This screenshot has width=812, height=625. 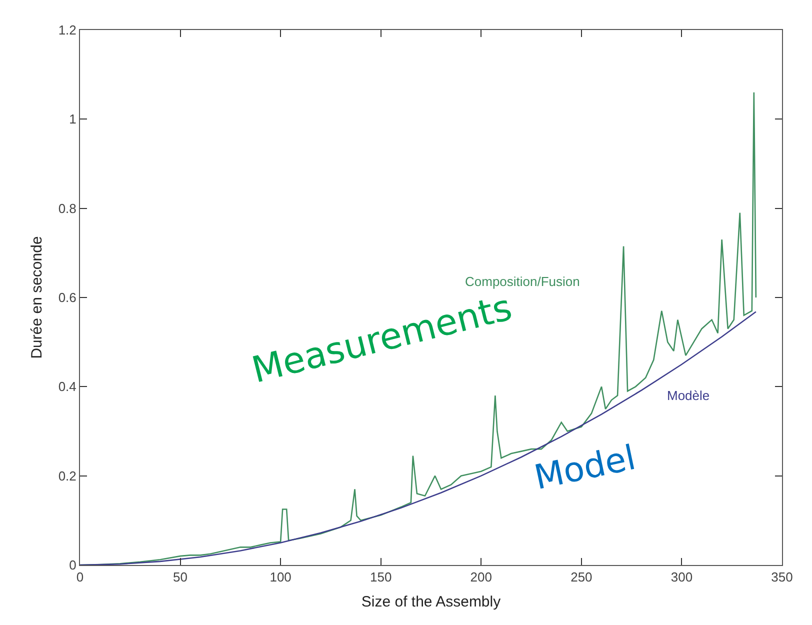 I want to click on text: Composition/Fusion, so click(x=522, y=281).